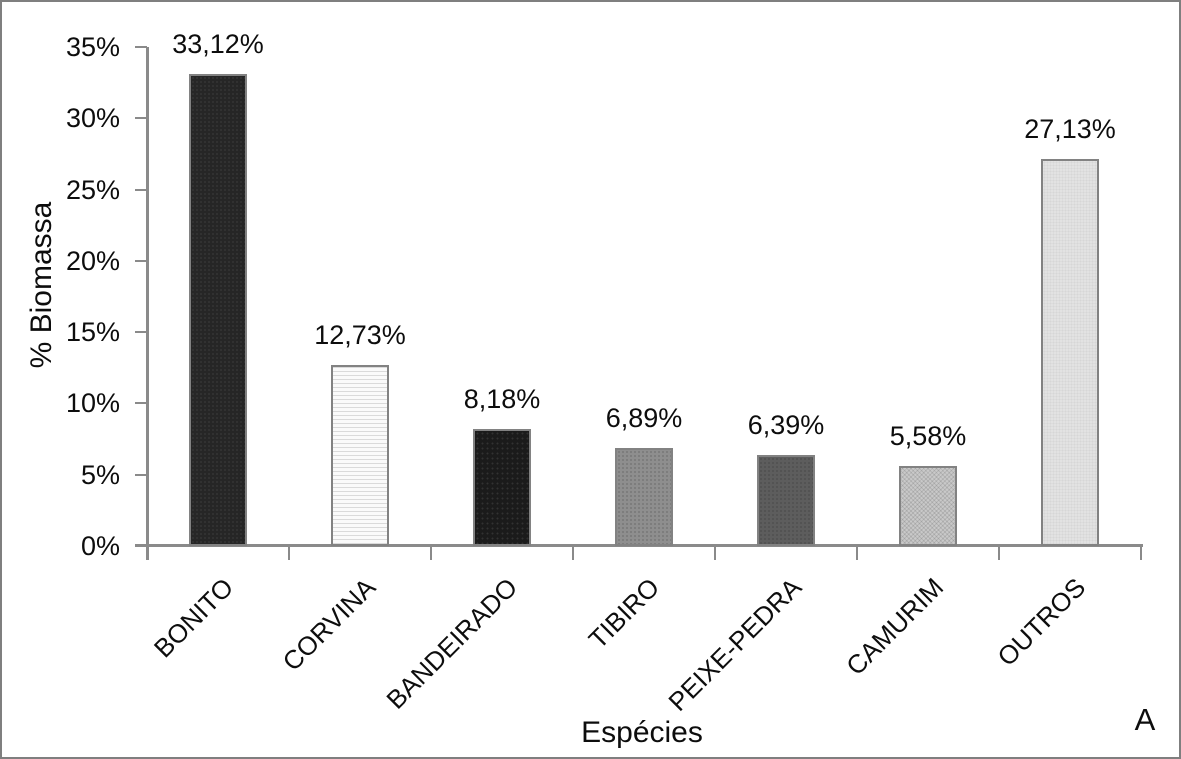  I want to click on panel-letter: A, so click(1145, 719).